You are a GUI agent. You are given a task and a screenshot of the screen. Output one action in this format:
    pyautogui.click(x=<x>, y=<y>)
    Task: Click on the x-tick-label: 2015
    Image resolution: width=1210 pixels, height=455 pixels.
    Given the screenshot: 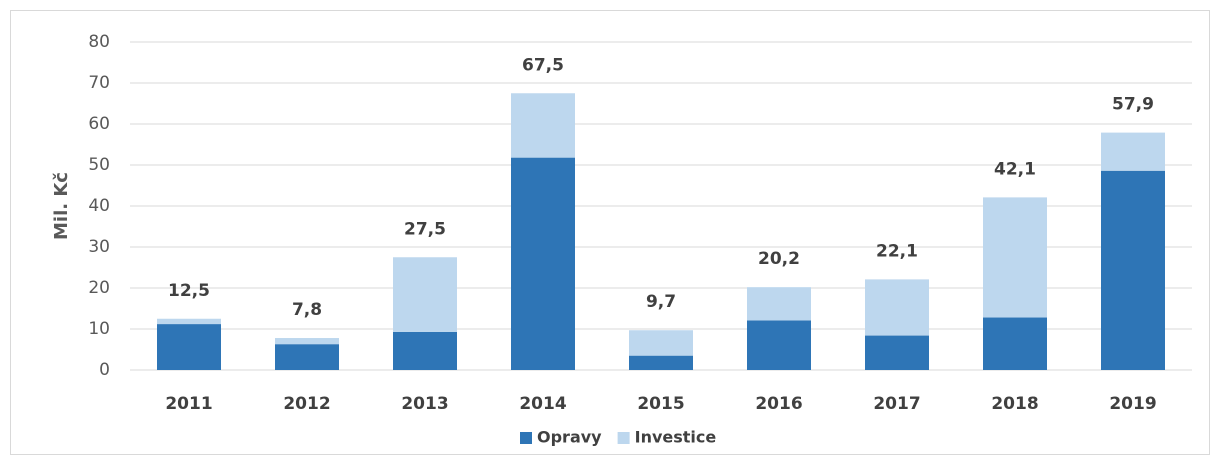 What is the action you would take?
    pyautogui.click(x=660, y=404)
    